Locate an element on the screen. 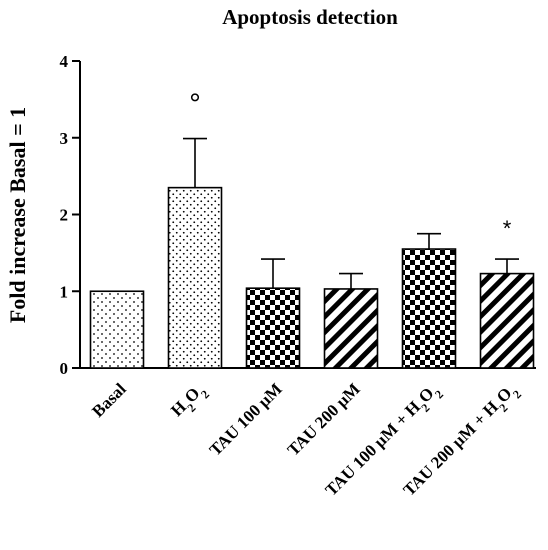  x-category-label: Basal is located at coordinates (109, 400).